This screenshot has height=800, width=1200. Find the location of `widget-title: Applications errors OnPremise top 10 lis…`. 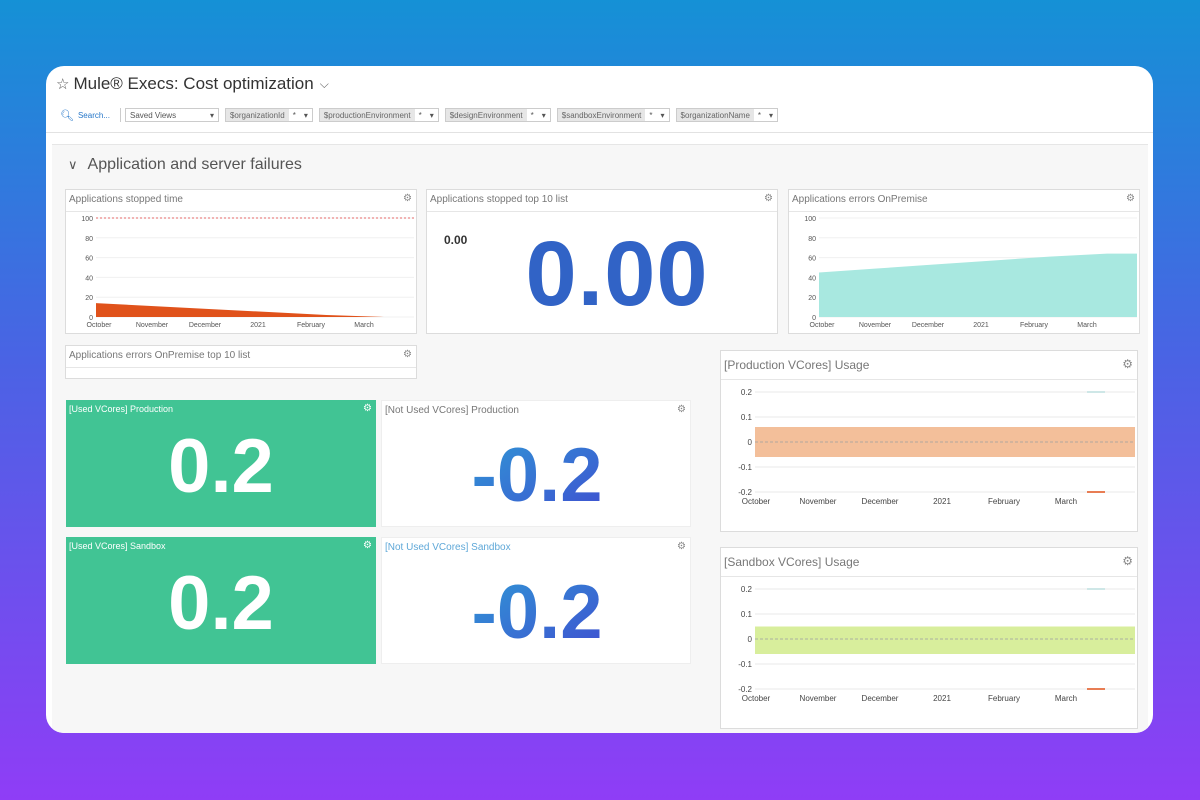

widget-title: Applications errors OnPremise top 10 lis… is located at coordinates (160, 355).